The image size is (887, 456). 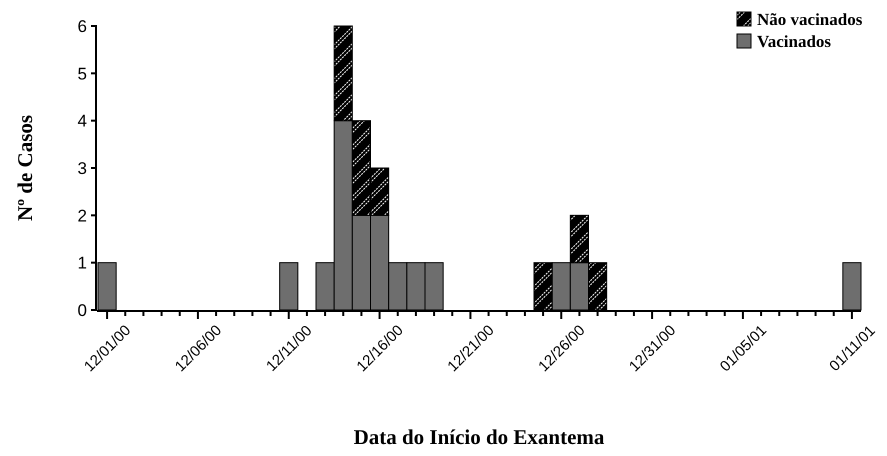 I want to click on y-tick-label: 5, so click(x=82, y=74).